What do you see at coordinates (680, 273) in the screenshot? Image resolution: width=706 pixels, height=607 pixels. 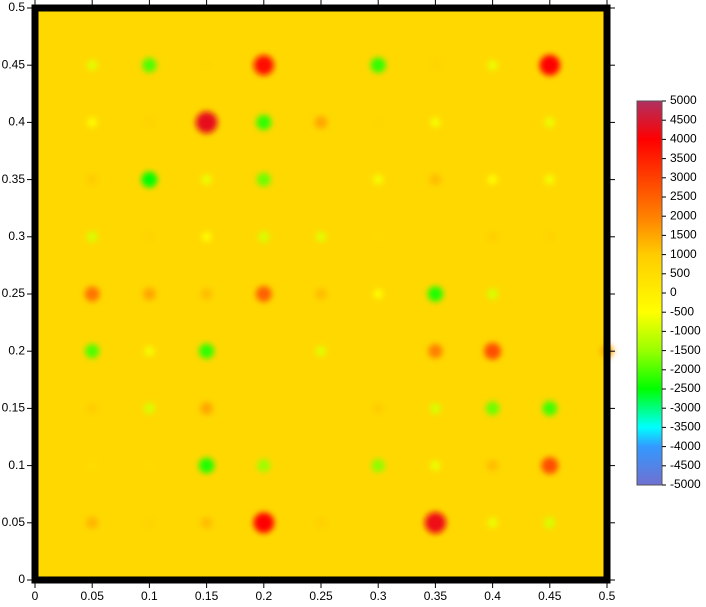 I see `colorbar-label: 500` at bounding box center [680, 273].